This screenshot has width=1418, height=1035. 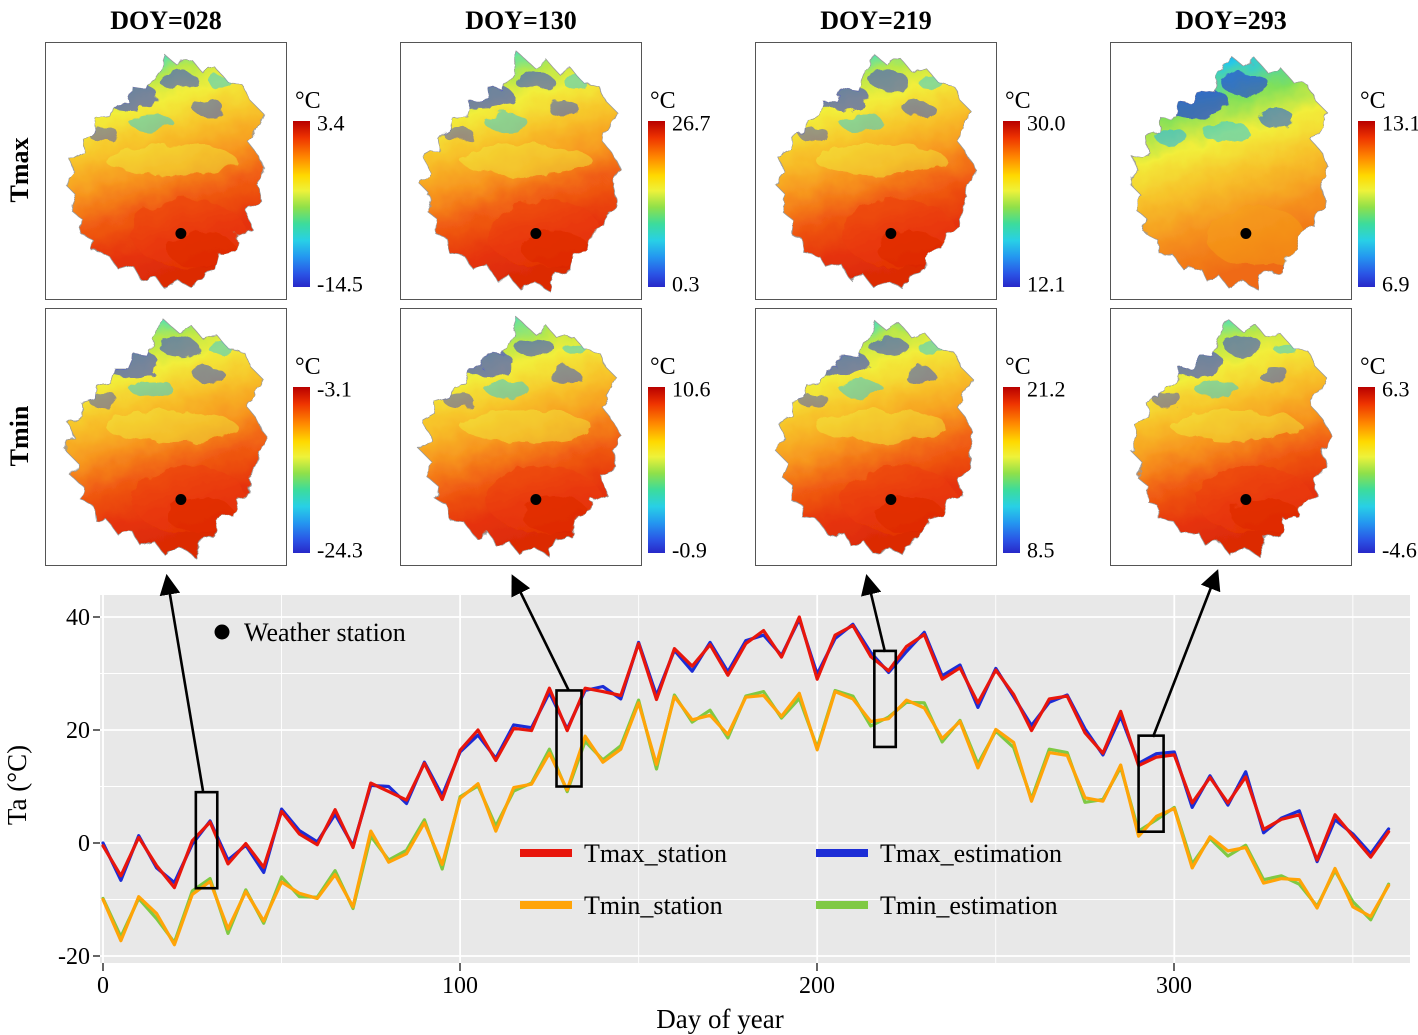 I want to click on x-tick-200: 200, so click(x=817, y=986).